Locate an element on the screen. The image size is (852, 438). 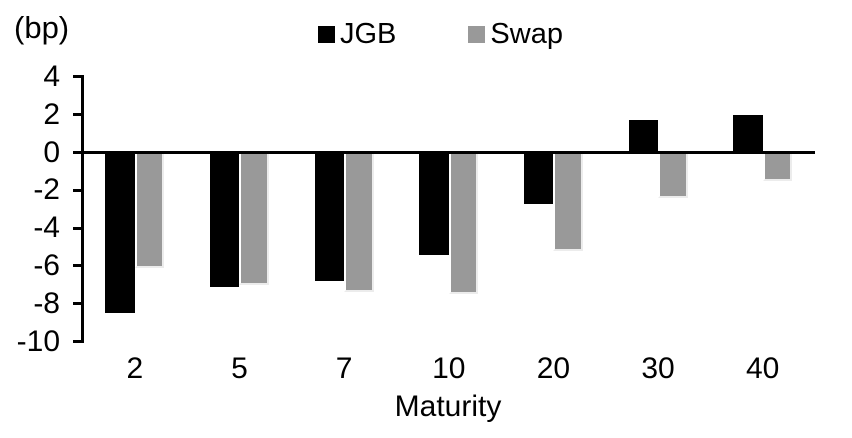
y-axis-tick-label: -2 is located at coordinates (46, 190).